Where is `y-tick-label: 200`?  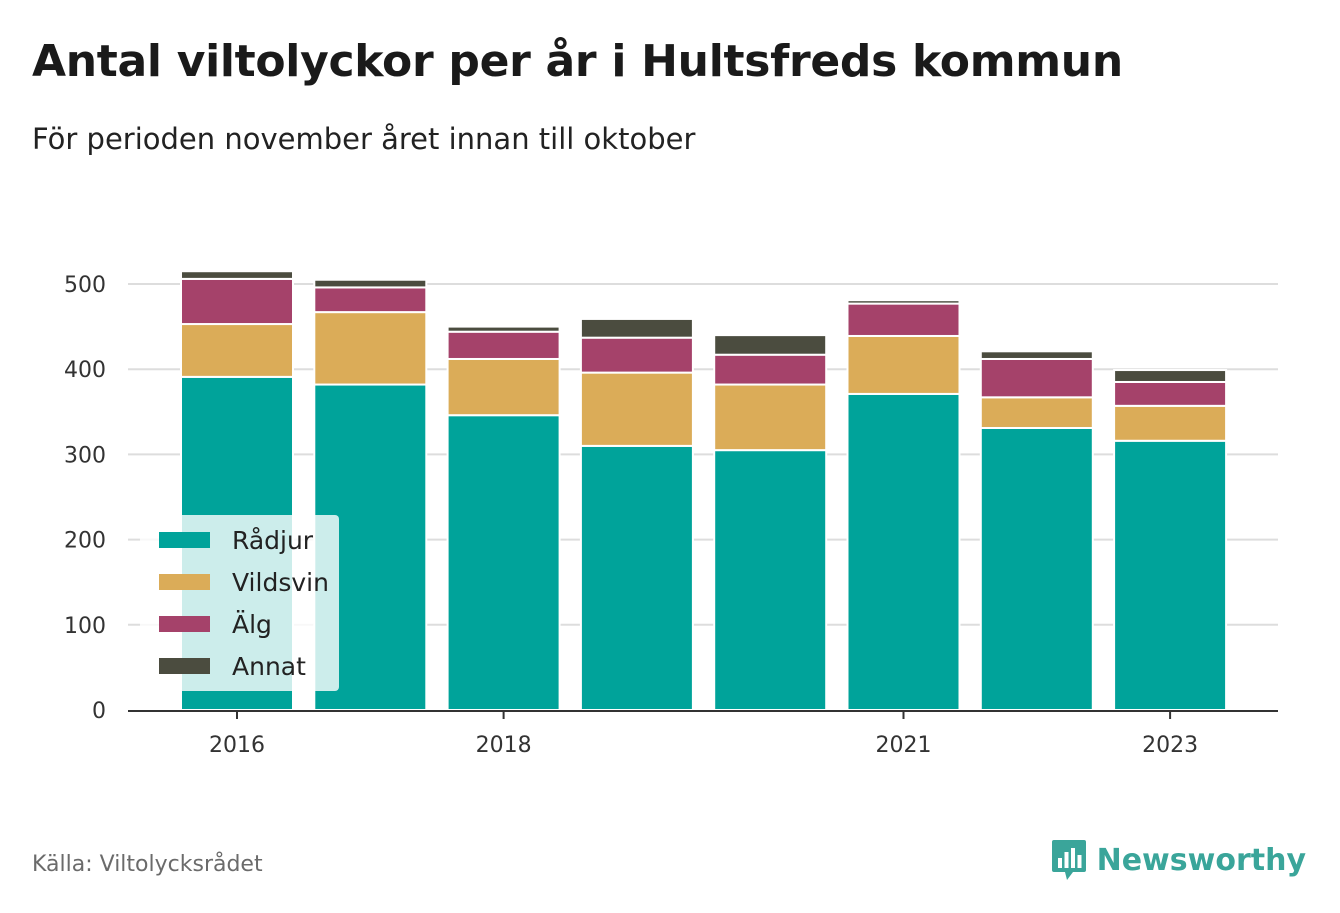 y-tick-label: 200 is located at coordinates (85, 541).